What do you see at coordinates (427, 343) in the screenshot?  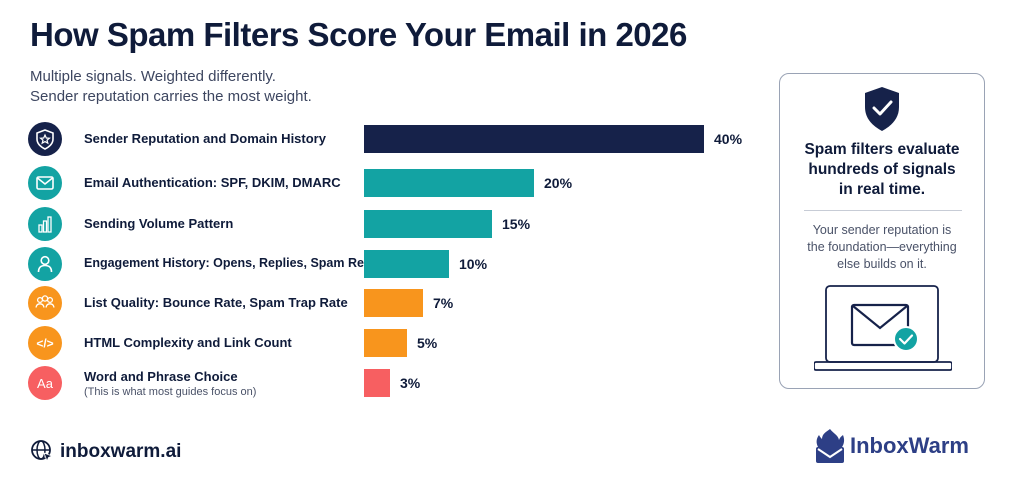 I see `bar-value-label-6: 5%` at bounding box center [427, 343].